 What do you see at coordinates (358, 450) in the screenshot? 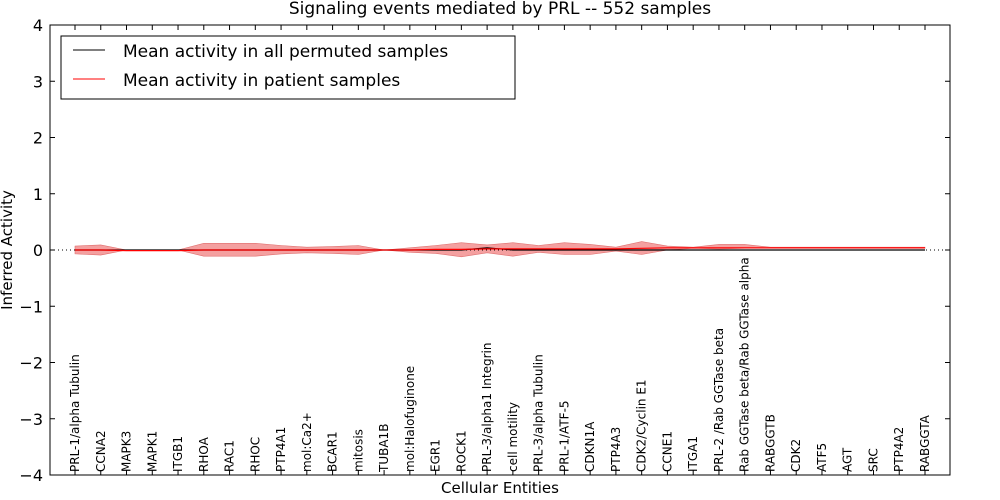
I see `x-tick-label: mitosis` at bounding box center [358, 450].